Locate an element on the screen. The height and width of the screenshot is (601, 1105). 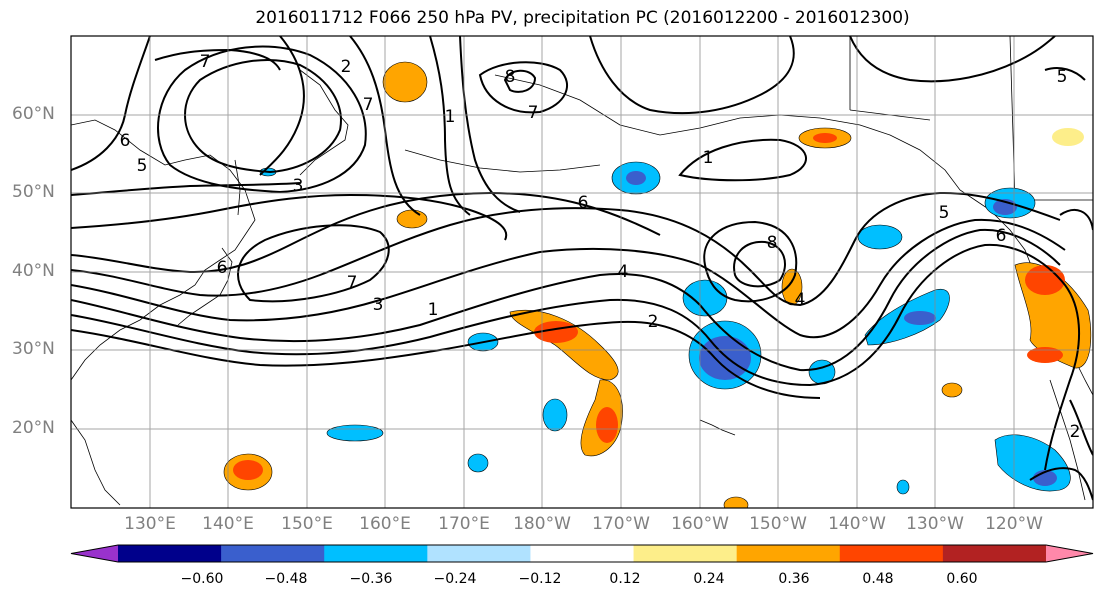
lat-label: 20°N is located at coordinates (33, 428).